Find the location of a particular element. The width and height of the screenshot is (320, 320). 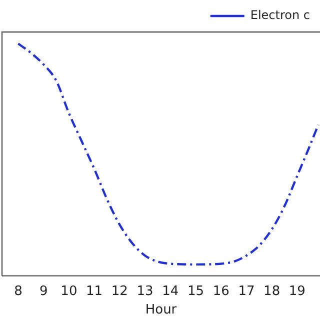

x-tick-label: 17 is located at coordinates (246, 291).